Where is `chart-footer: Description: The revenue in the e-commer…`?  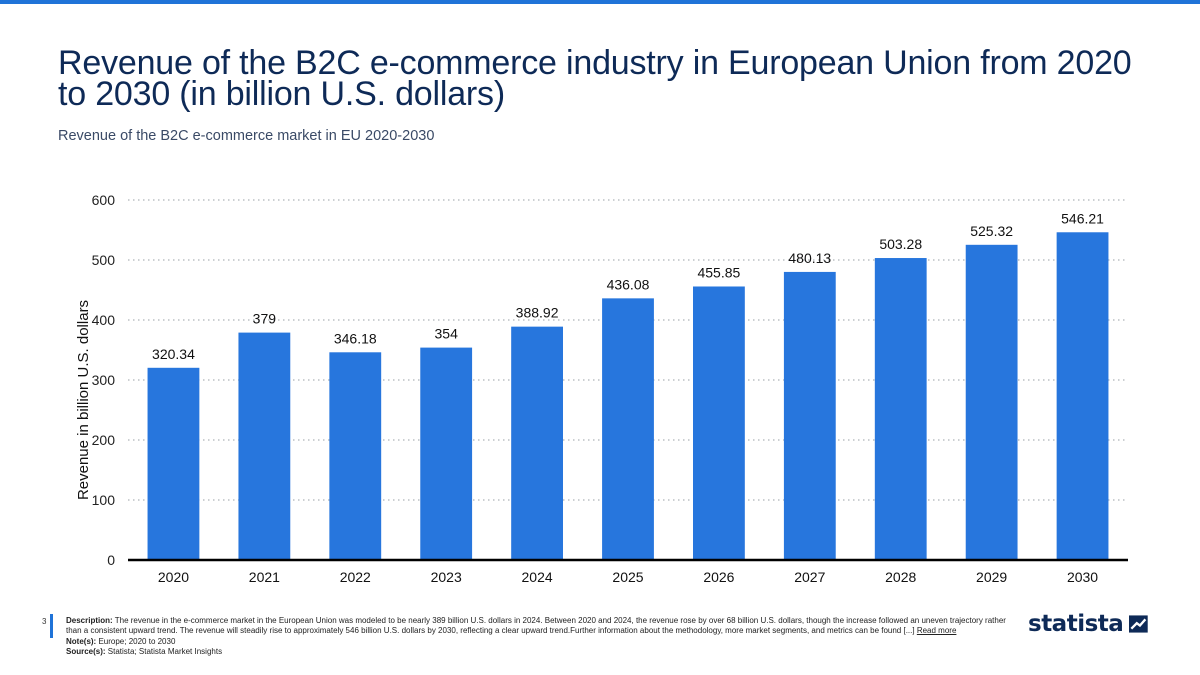 chart-footer: Description: The revenue in the e-commer… is located at coordinates (536, 636).